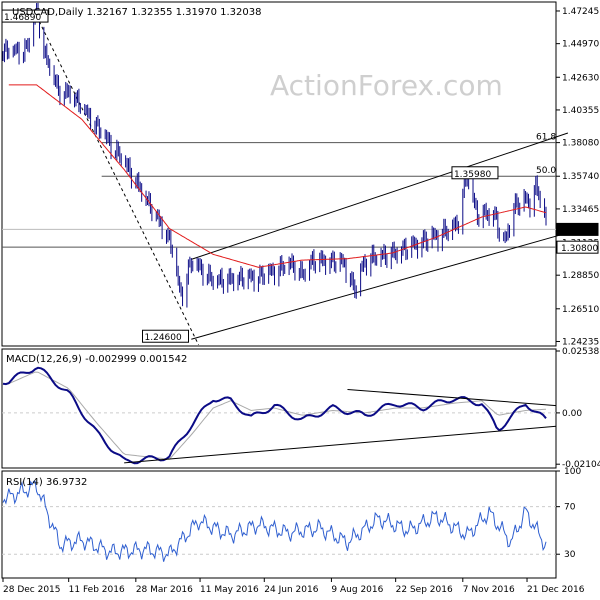  Describe the element at coordinates (274, 521) in the screenshot. I see `rsi-line` at that location.